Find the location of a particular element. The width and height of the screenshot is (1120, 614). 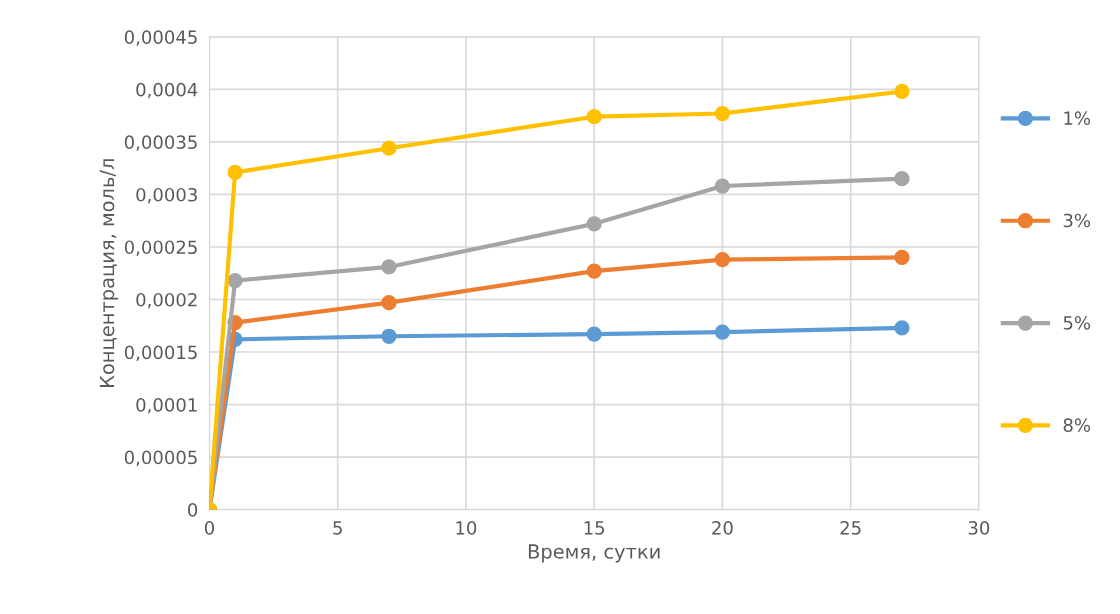

y-tick-label: 0,0002 is located at coordinates (166, 300).